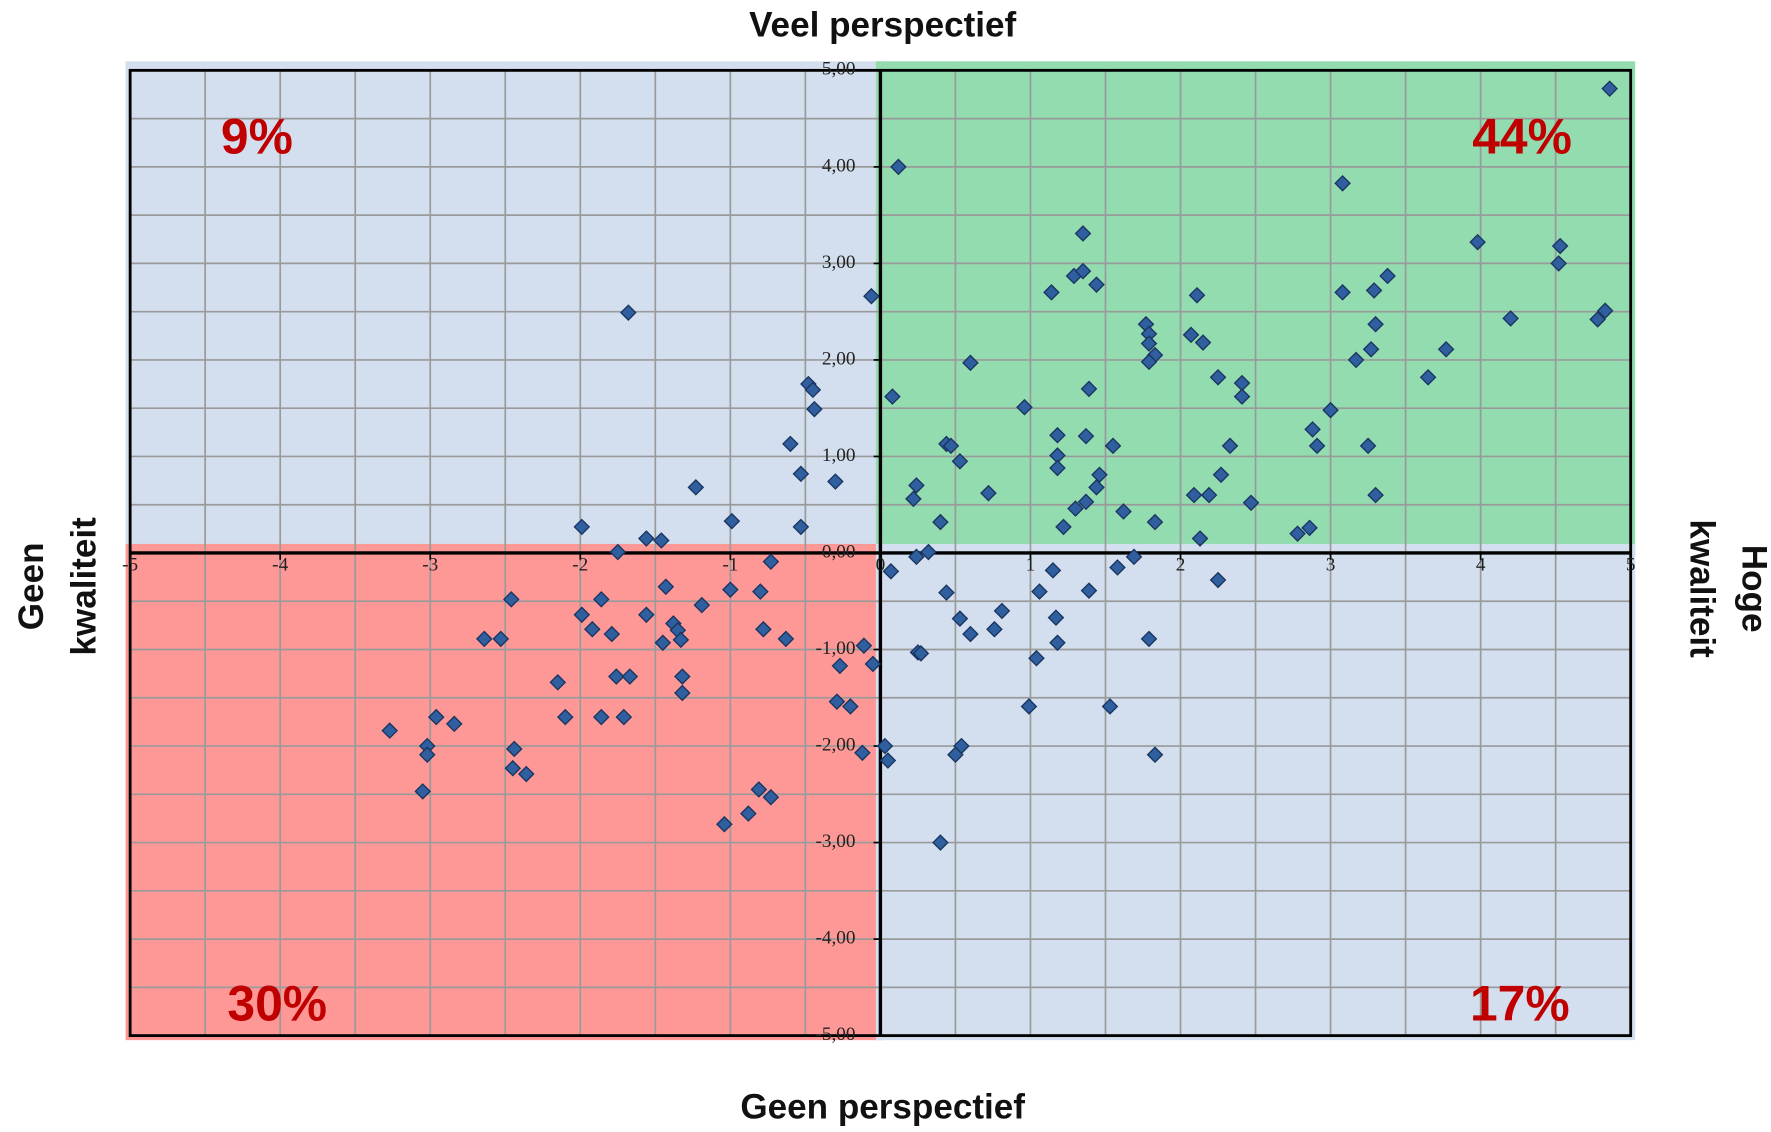 The height and width of the screenshot is (1132, 1771). What do you see at coordinates (1481, 564) in the screenshot?
I see `x-tick-label: 4` at bounding box center [1481, 564].